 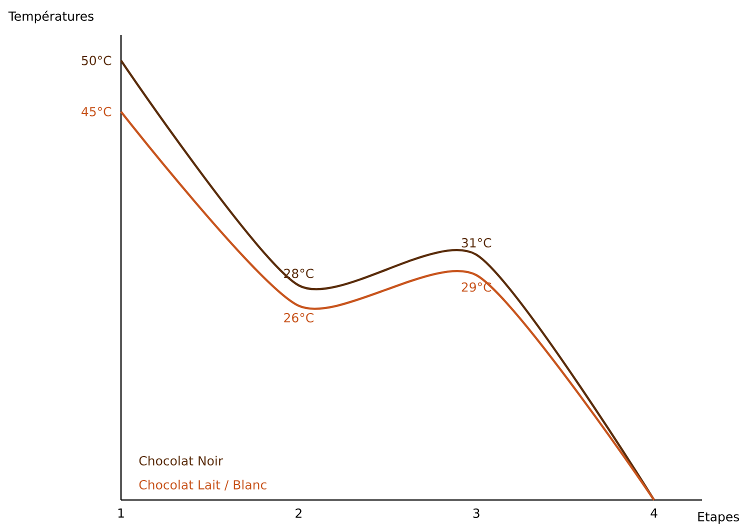 I want to click on text: Chocolat Lait / Blanc, so click(x=202, y=485).